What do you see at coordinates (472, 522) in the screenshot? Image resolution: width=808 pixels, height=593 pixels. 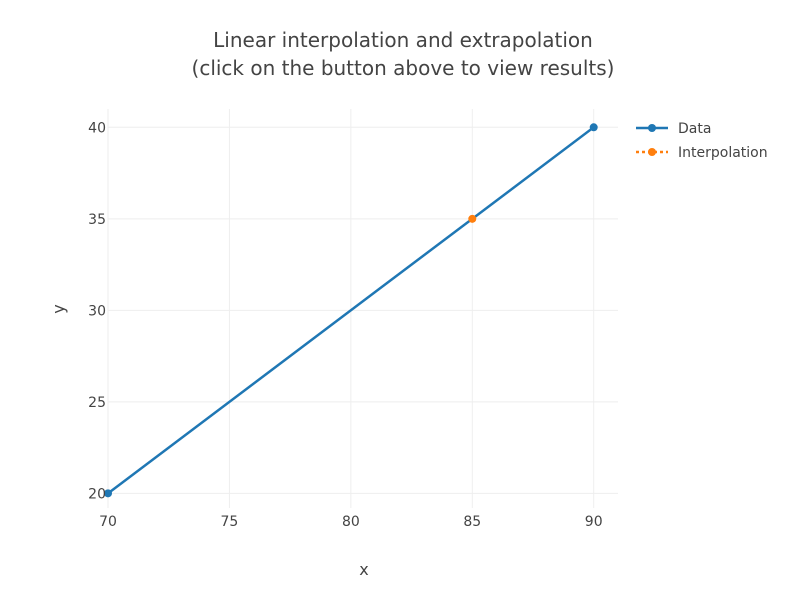 I see `x-tick-label: 85` at bounding box center [472, 522].